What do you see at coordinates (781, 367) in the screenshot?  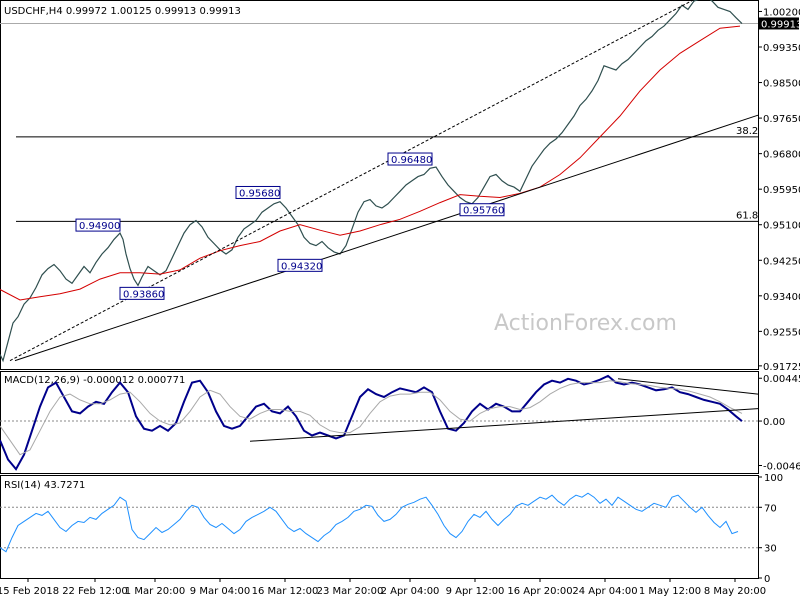 I see `y-tick-label: 0.91725` at bounding box center [781, 367].